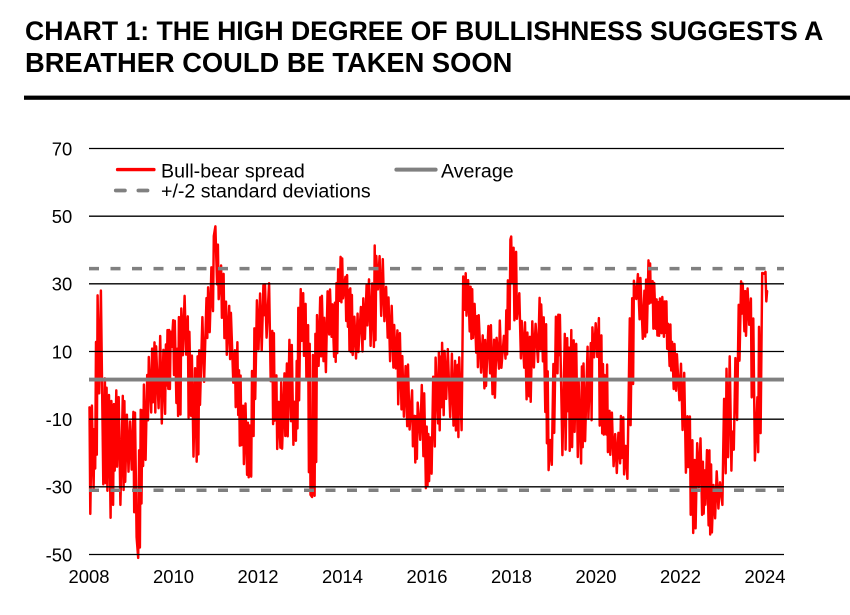 The height and width of the screenshot is (615, 850). What do you see at coordinates (680, 576) in the screenshot?
I see `svg-text: 2022` at bounding box center [680, 576].